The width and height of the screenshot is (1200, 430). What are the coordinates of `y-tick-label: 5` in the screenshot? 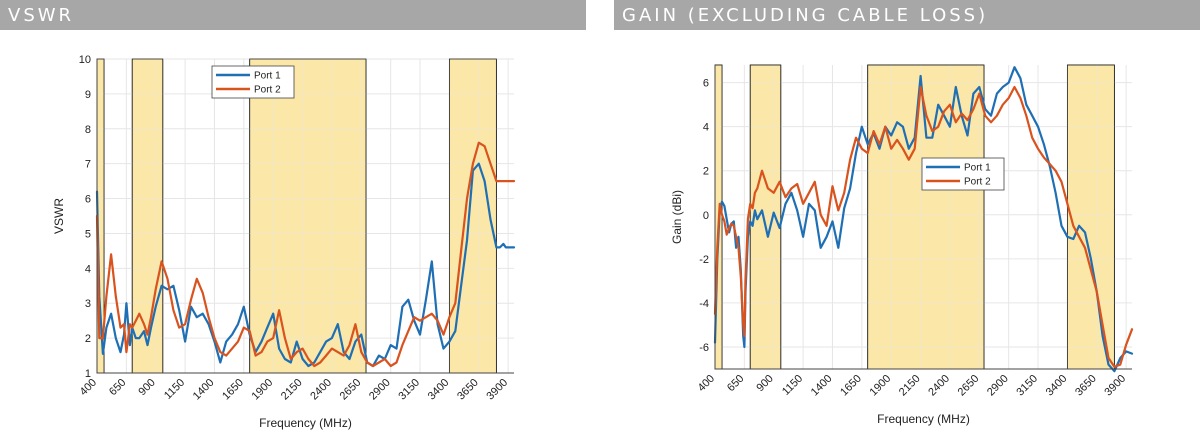 It's located at (88, 234).